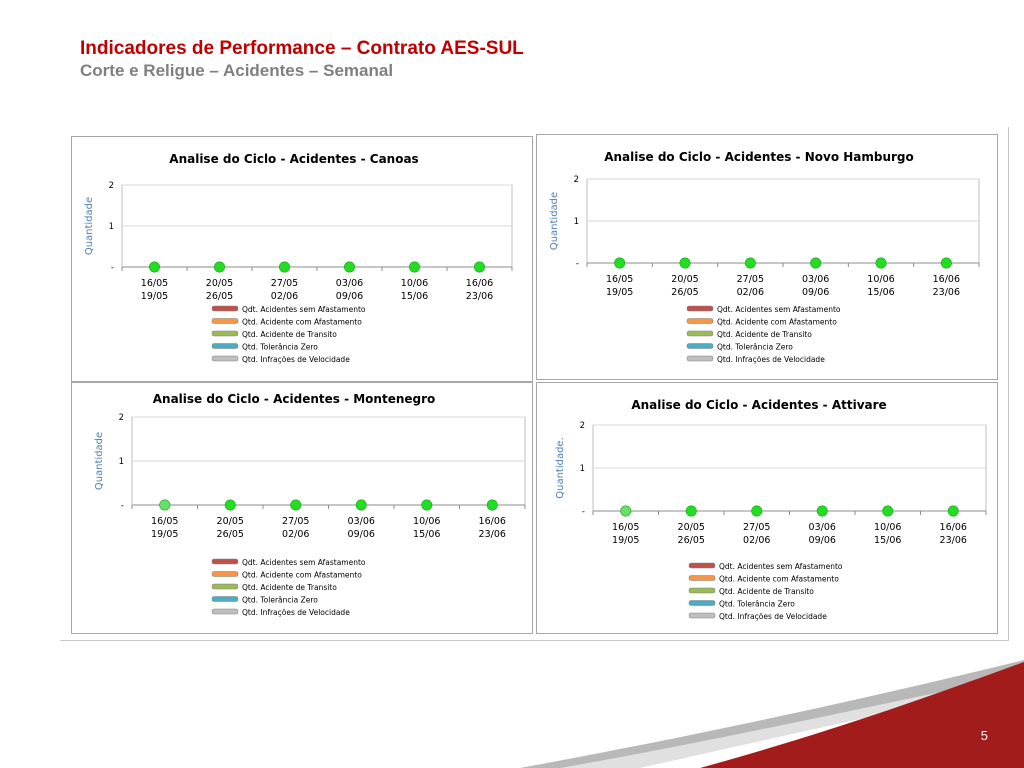 The image size is (1024, 768). Describe the element at coordinates (758, 405) in the screenshot. I see `chart-title: Analise do Ciclo - Acidentes - Attivare` at that location.